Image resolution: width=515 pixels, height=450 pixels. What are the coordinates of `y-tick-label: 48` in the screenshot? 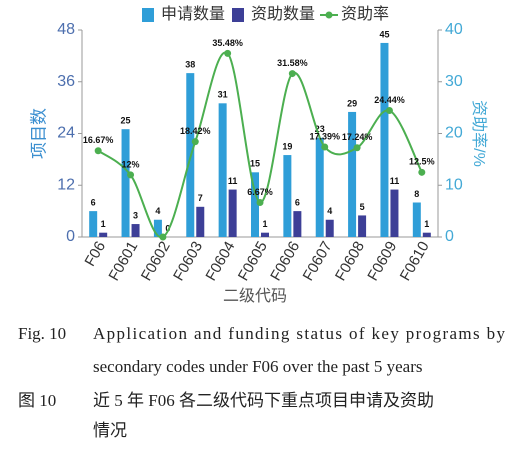 It's located at (66, 29).